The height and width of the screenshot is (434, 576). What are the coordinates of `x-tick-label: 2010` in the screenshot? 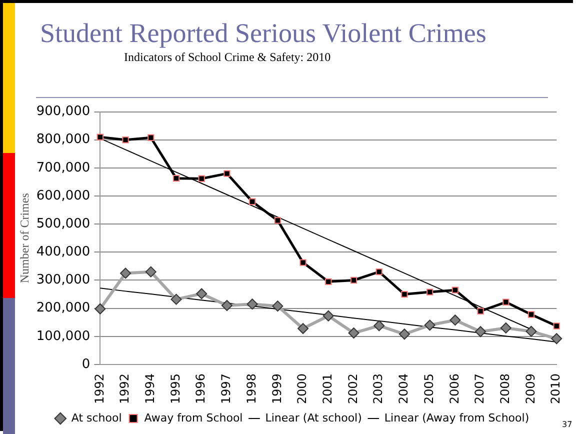 It's located at (555, 388).